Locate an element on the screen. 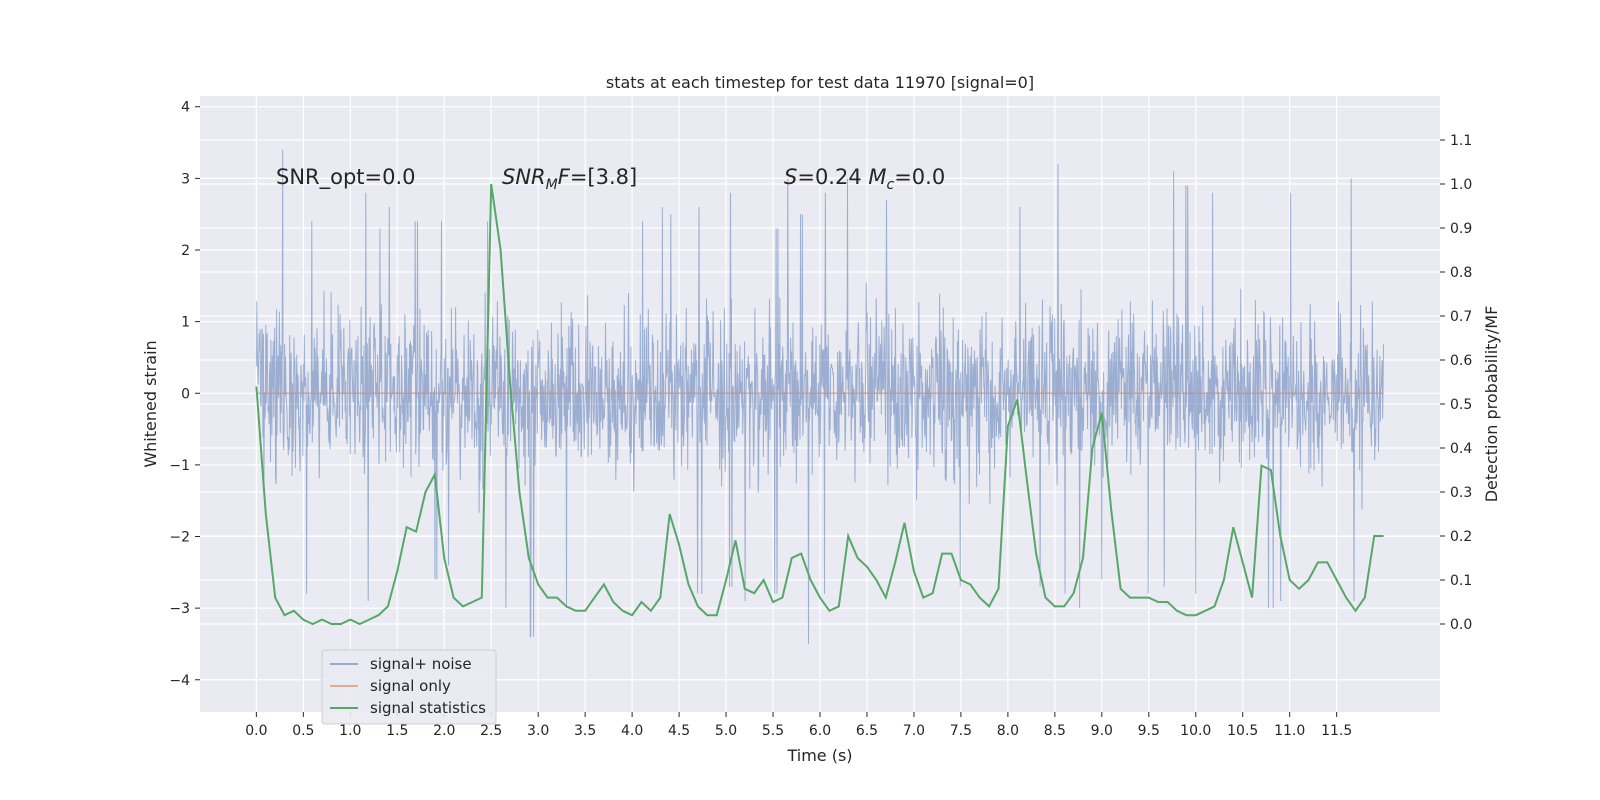 This screenshot has width=1600, height=800. legend-label-signal-only: signal only is located at coordinates (410, 686).